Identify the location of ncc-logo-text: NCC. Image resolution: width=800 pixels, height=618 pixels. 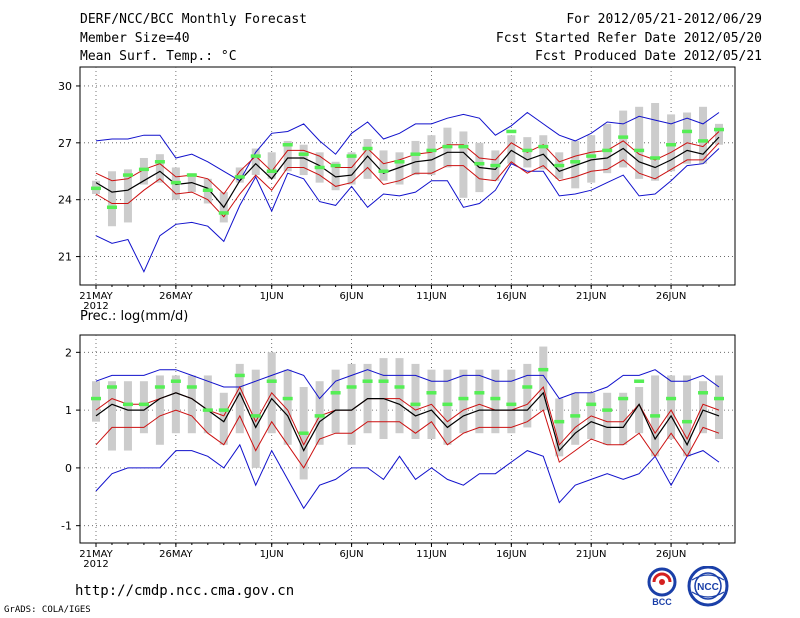
(708, 587).